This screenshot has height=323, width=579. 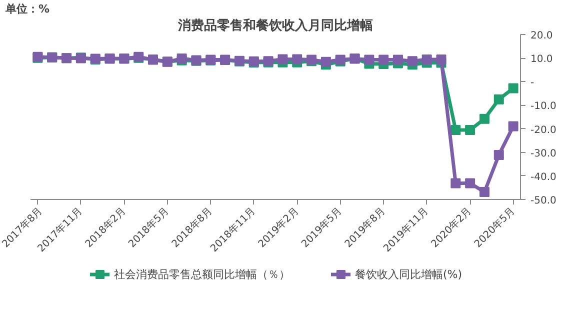 What do you see at coordinates (27, 9) in the screenshot?
I see `text: 单位：%` at bounding box center [27, 9].